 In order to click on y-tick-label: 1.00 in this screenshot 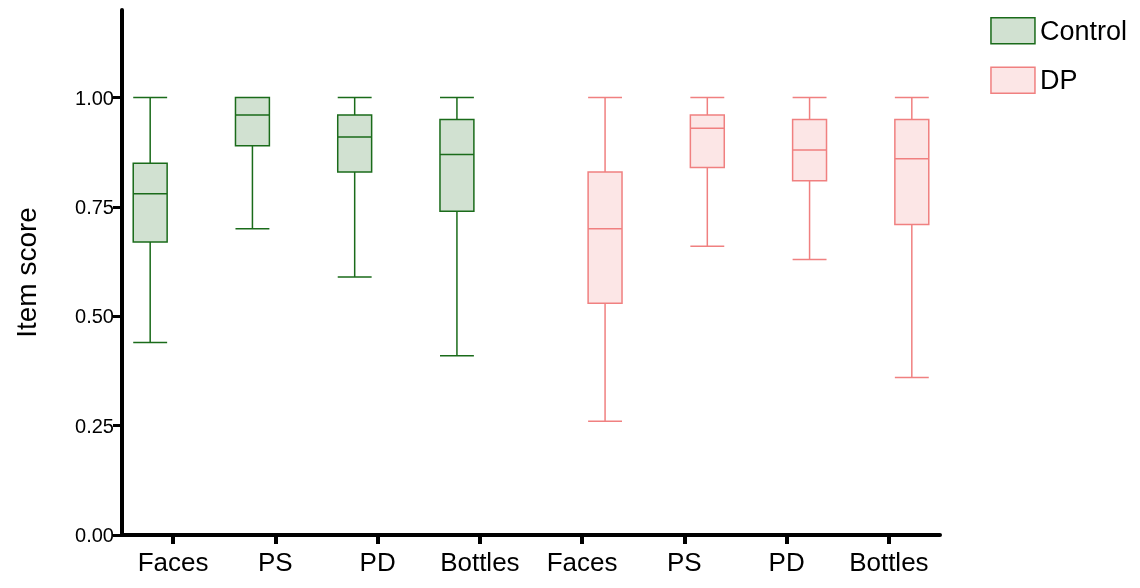, I will do `click(94, 97)`.